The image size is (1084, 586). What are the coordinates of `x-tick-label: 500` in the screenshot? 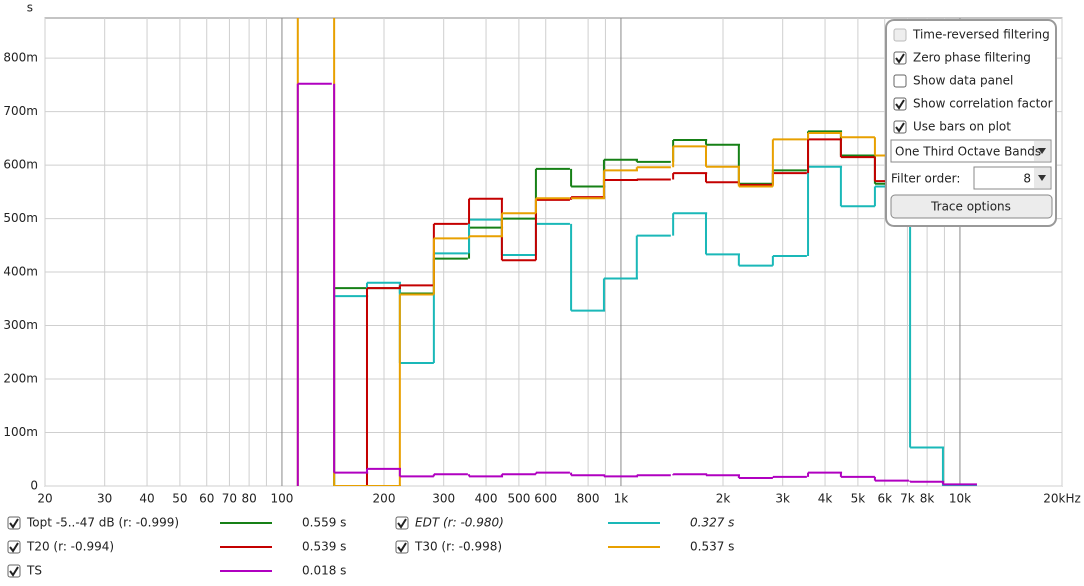 It's located at (518, 499).